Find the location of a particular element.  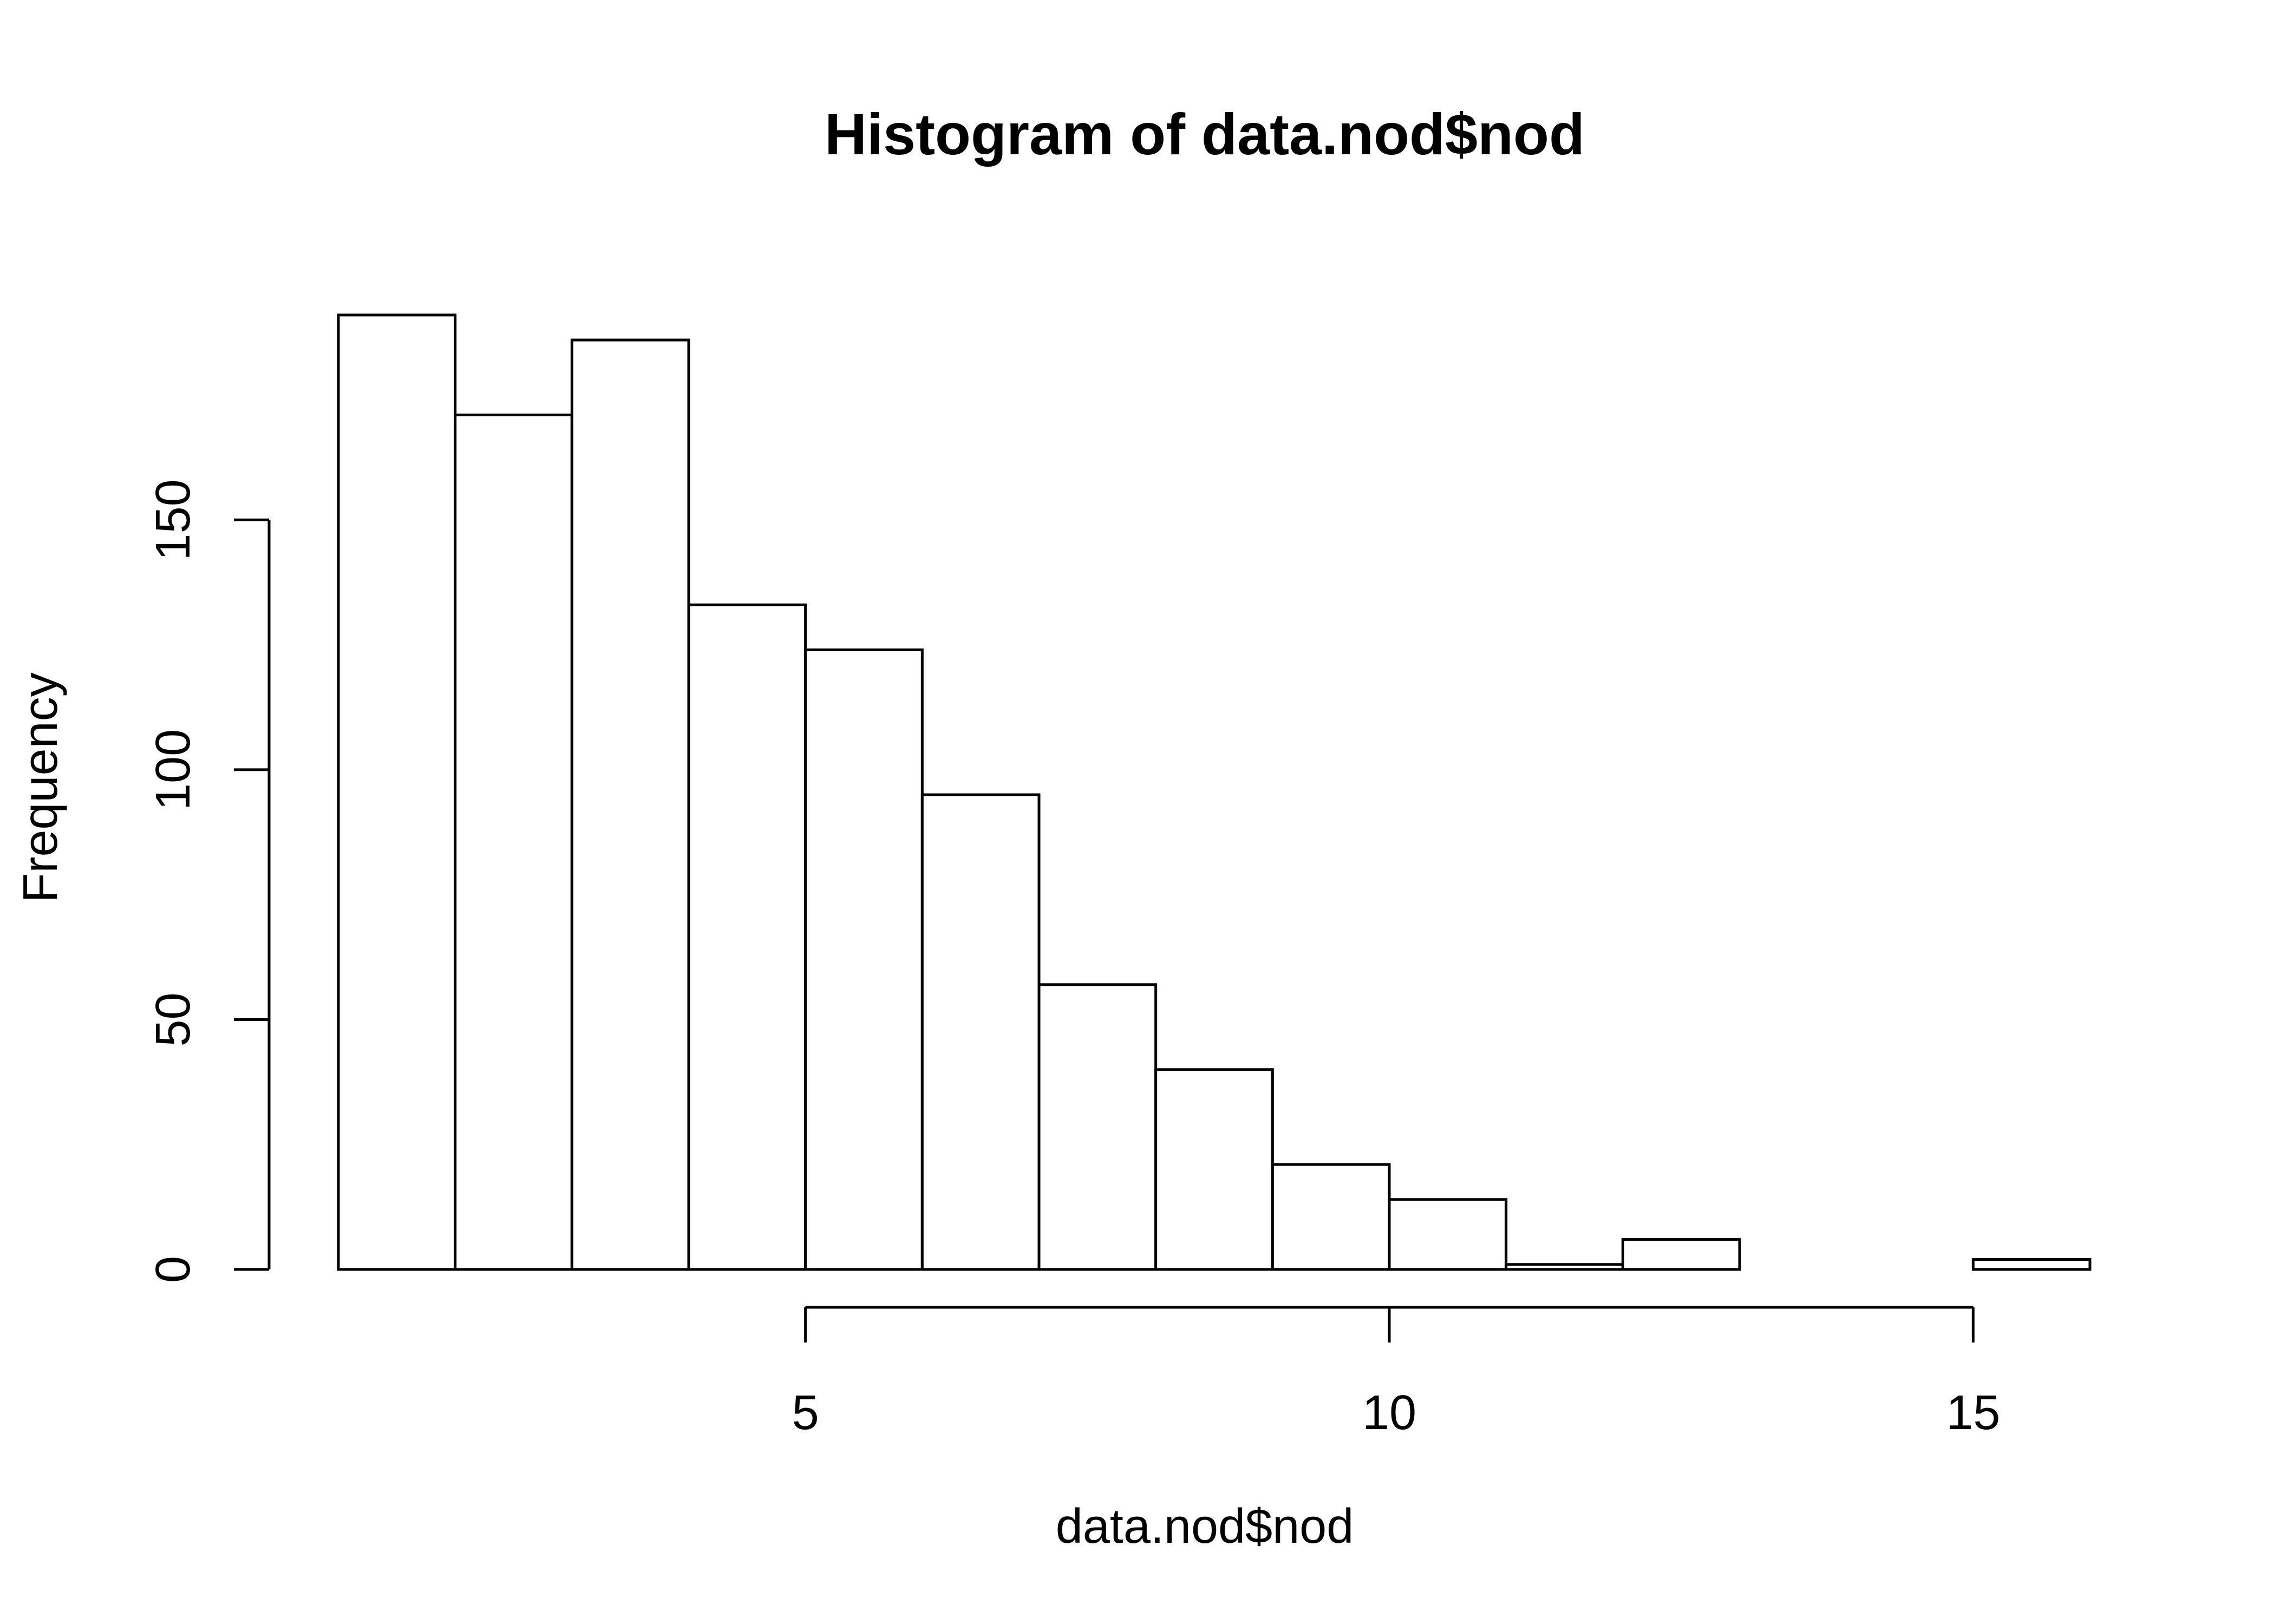

y-tick-label: 100 is located at coordinates (173, 770).